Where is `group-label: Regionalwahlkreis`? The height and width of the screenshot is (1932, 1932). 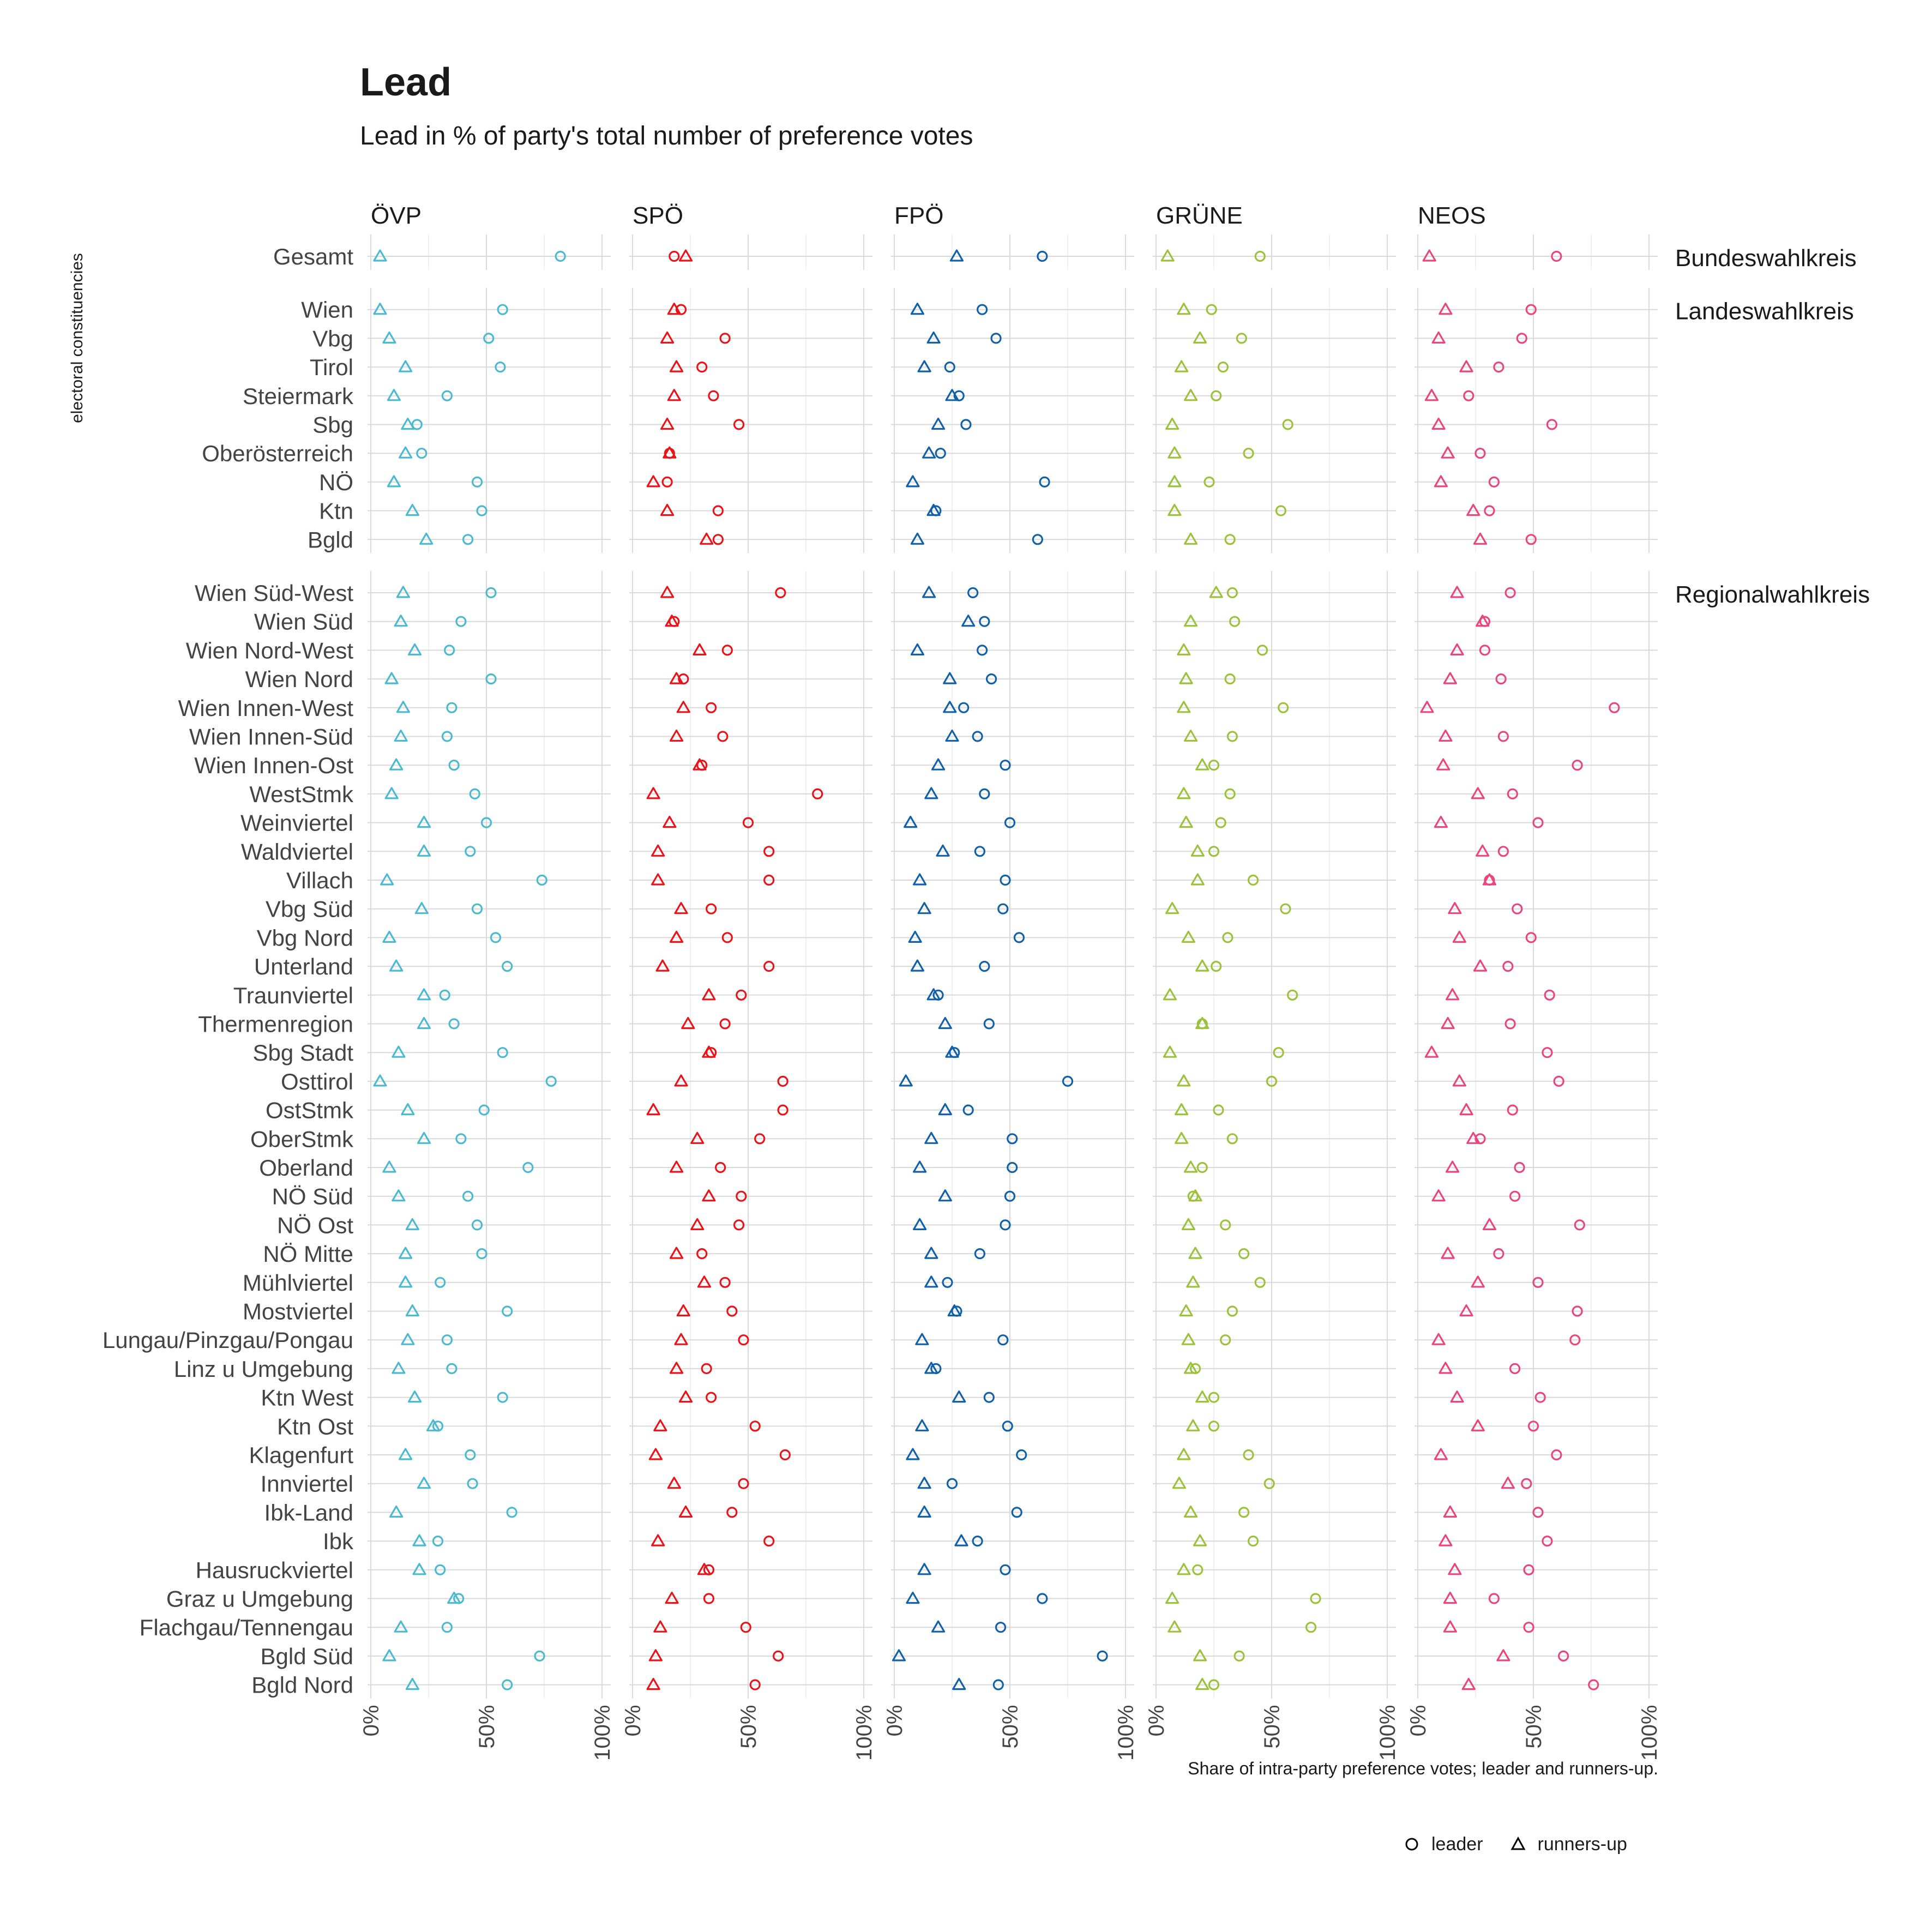
group-label: Regionalwahlkreis is located at coordinates (1772, 594).